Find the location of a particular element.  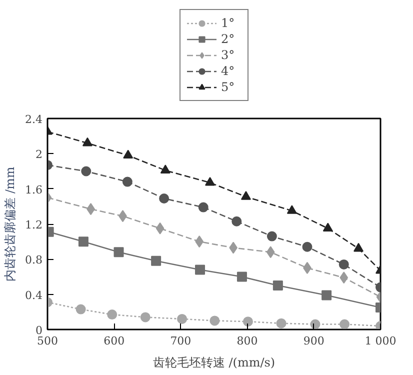

legend-label: 2° is located at coordinates (228, 39).